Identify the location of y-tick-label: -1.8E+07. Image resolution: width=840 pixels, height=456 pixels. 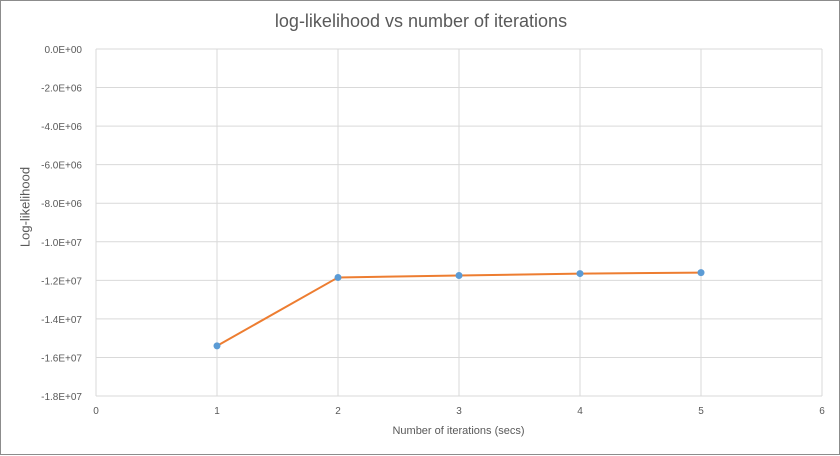
(61, 397).